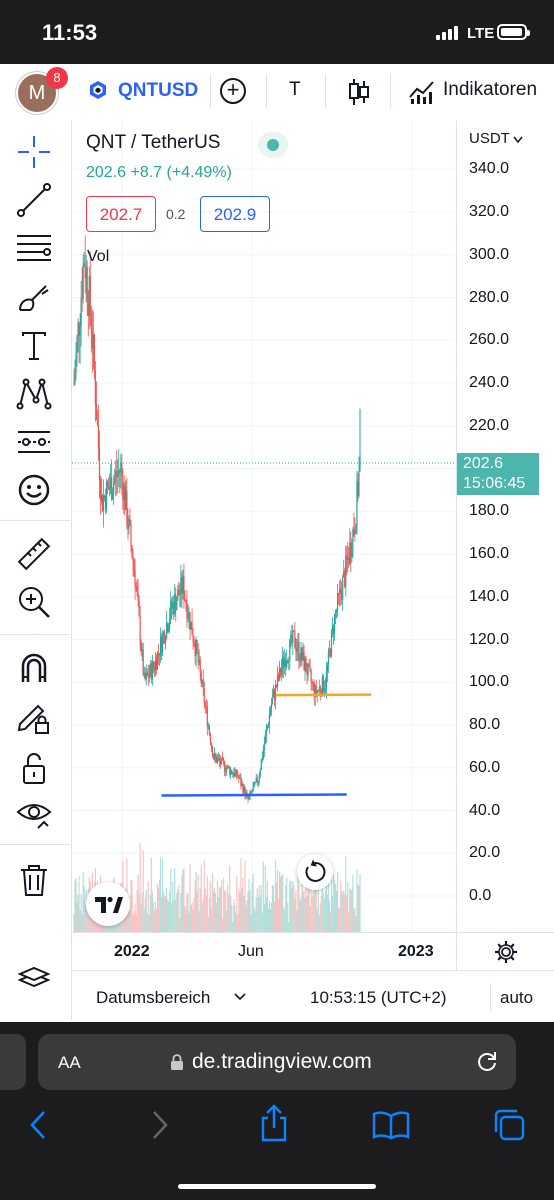 This screenshot has width=554, height=1200. Describe the element at coordinates (69, 1062) in the screenshot. I see `text-size-button: AA` at that location.